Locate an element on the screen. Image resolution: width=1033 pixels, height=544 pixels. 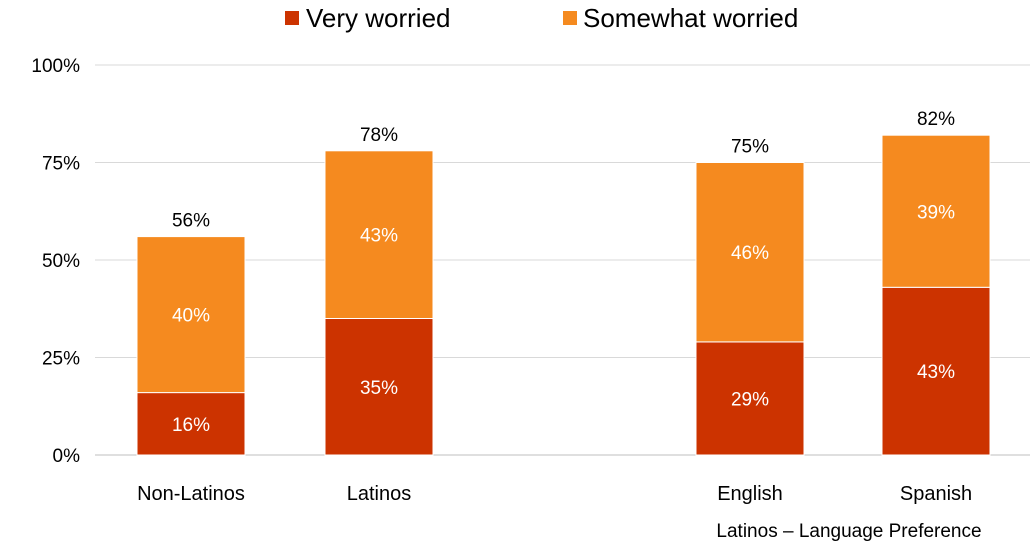
data-label: 16% is located at coordinates (191, 425).